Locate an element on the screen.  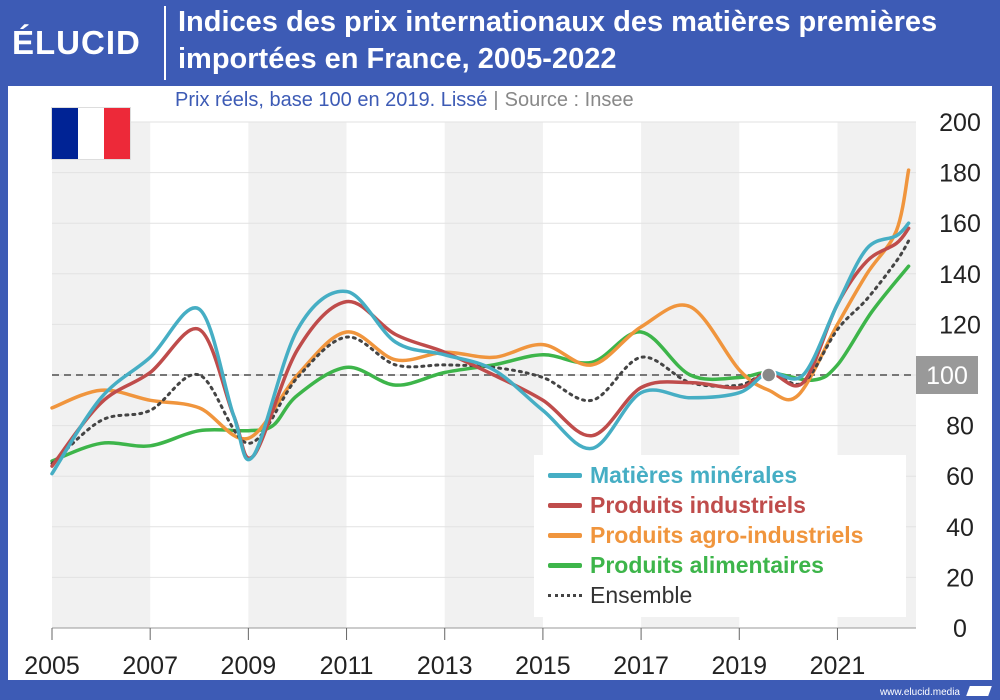
y-tick-label-20: 20 is located at coordinates (960, 578).